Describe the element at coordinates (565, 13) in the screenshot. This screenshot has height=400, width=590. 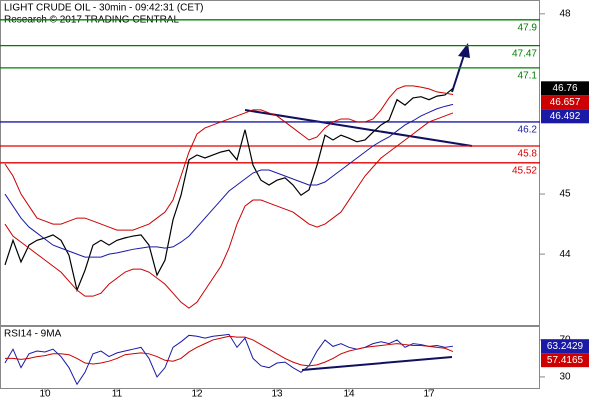
I see `y-tick-label: 48` at that location.